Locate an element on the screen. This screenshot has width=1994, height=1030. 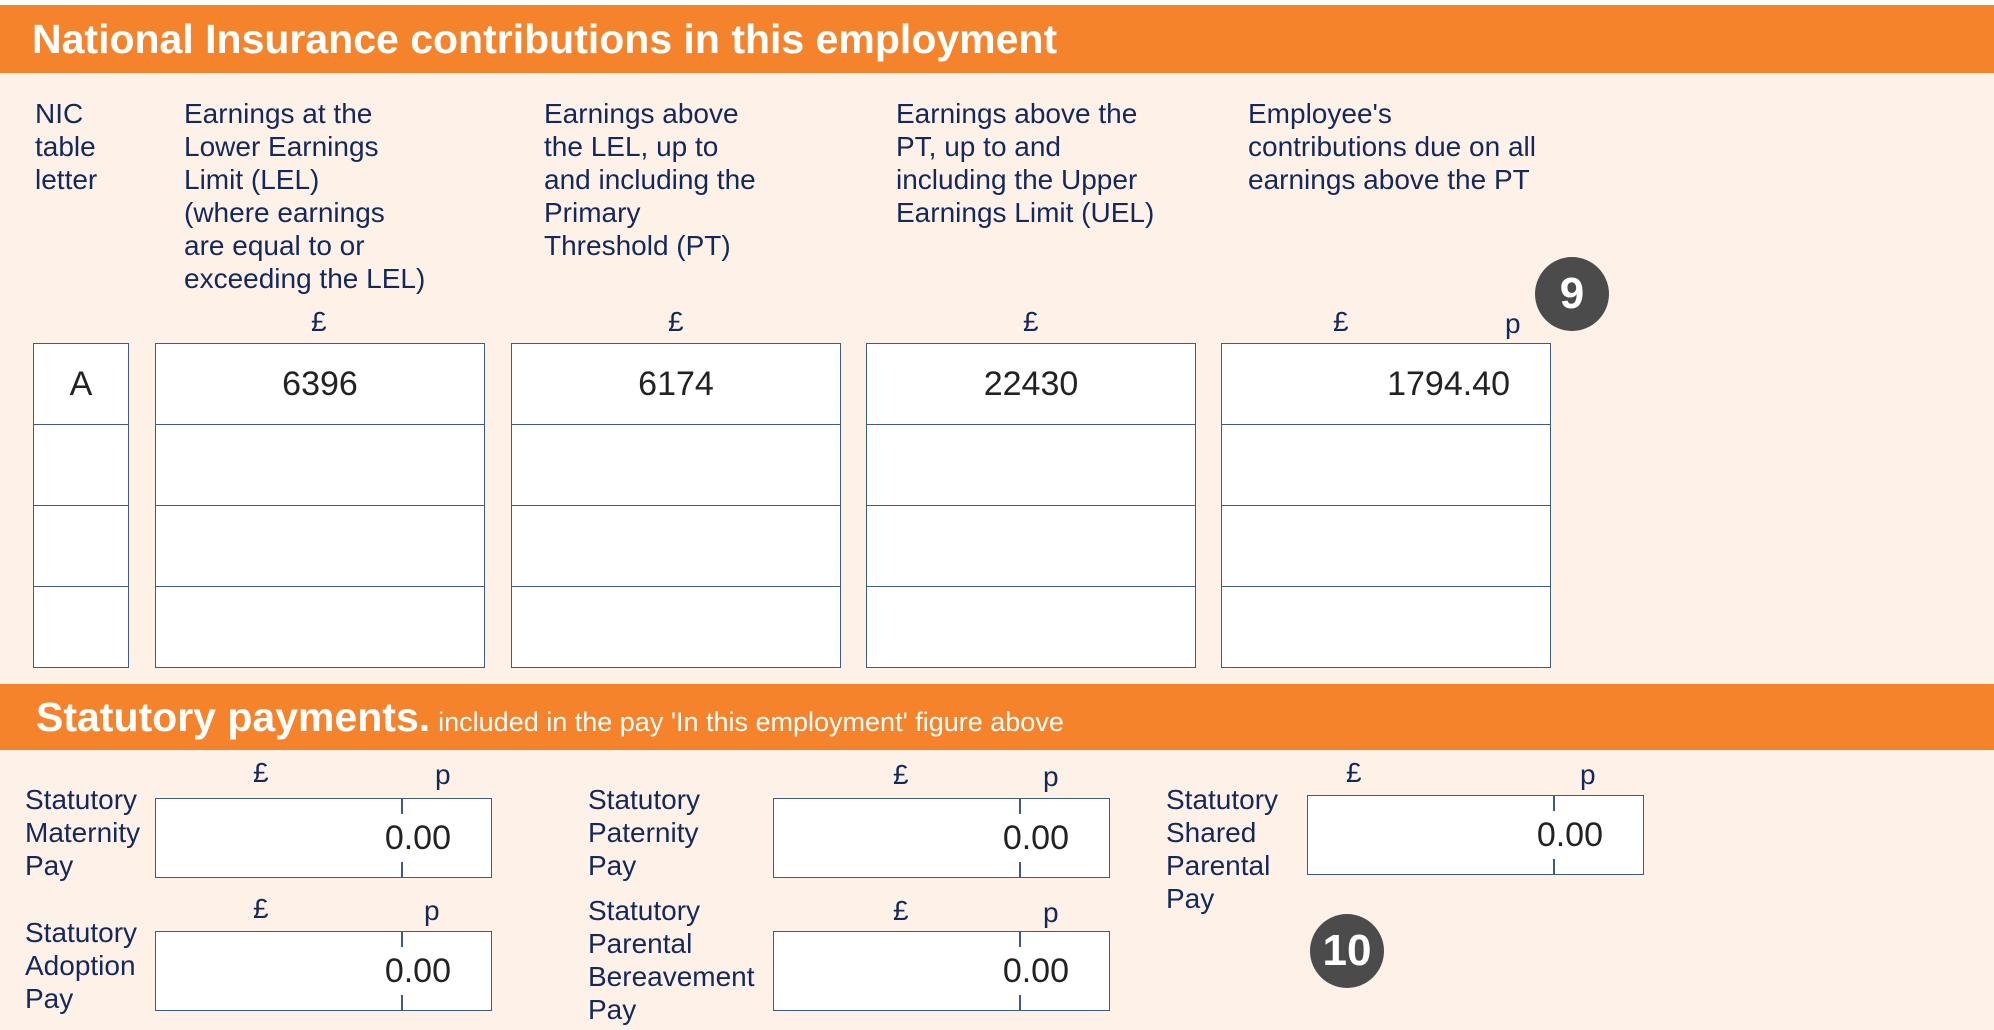
lel-cell: 6396 is located at coordinates (320, 384).